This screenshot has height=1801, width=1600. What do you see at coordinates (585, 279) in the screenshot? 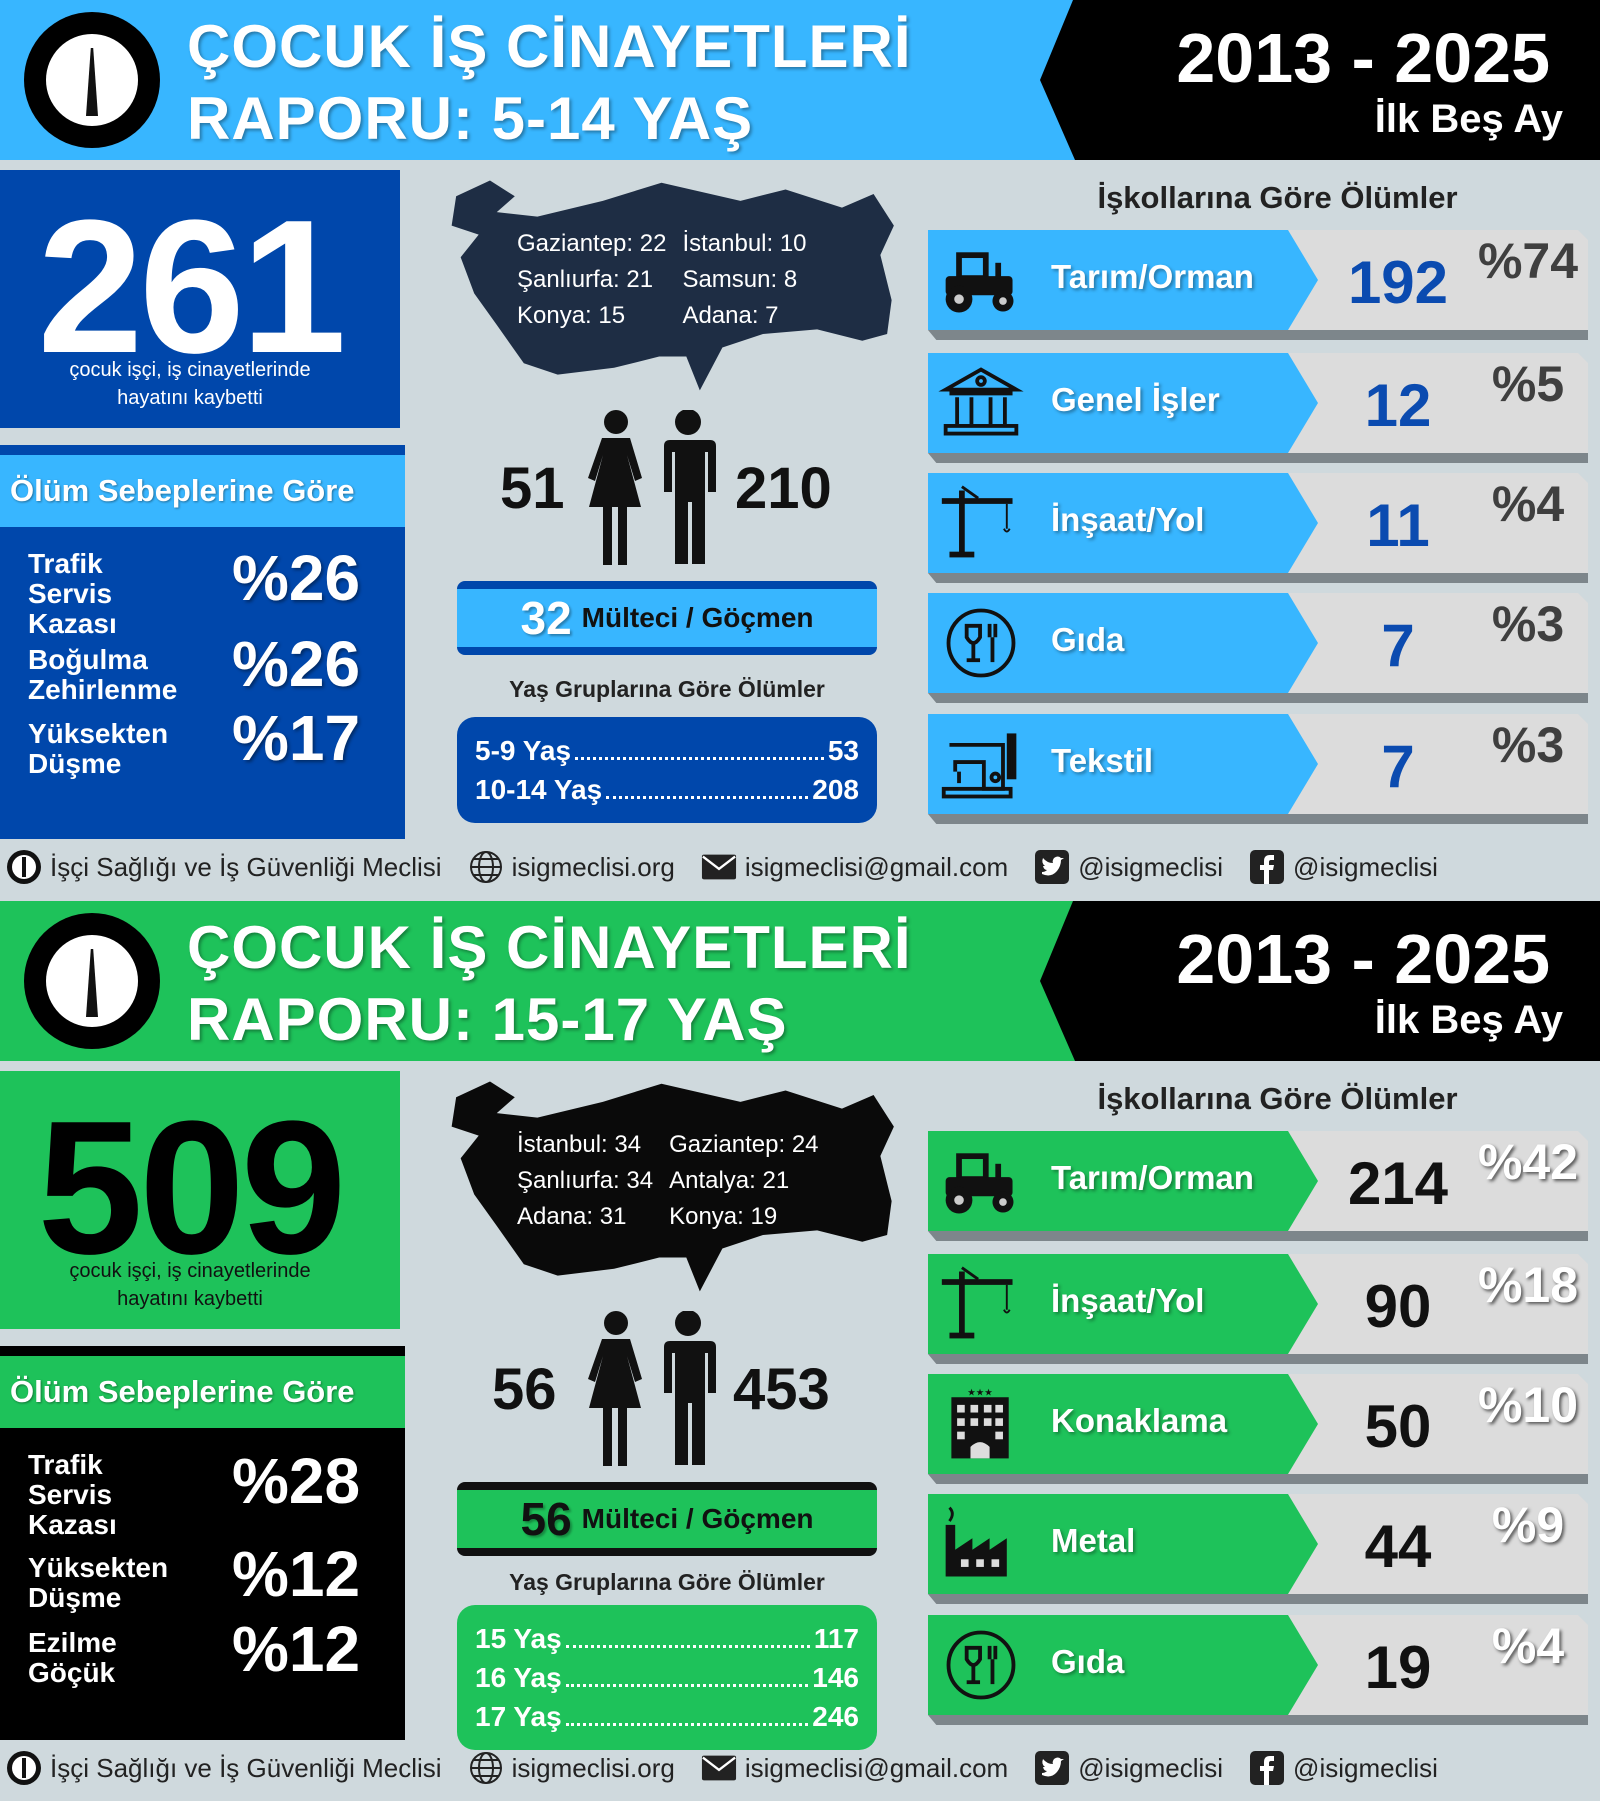
I see `city-count: Şanlıurfa: 21` at bounding box center [585, 279].